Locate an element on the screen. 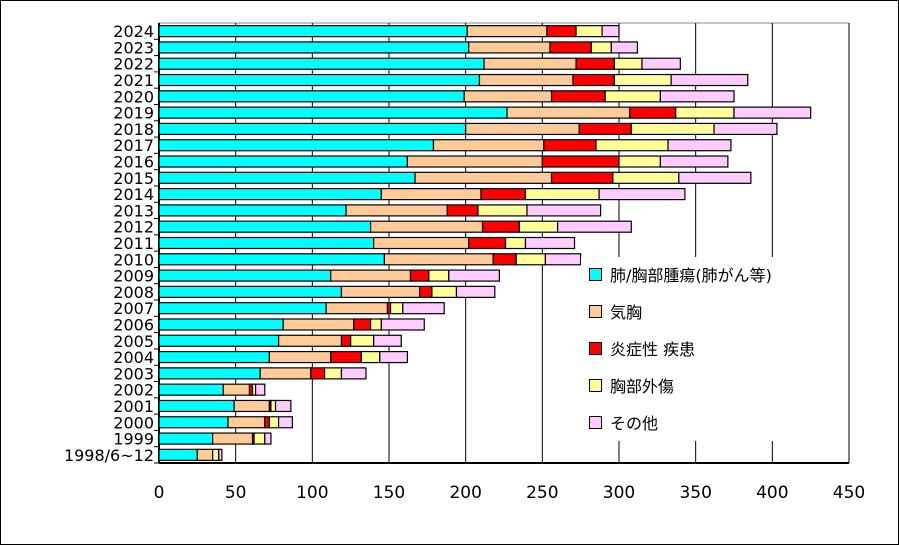 This screenshot has width=899, height=545. y-tick-label: 2002 is located at coordinates (133, 390).